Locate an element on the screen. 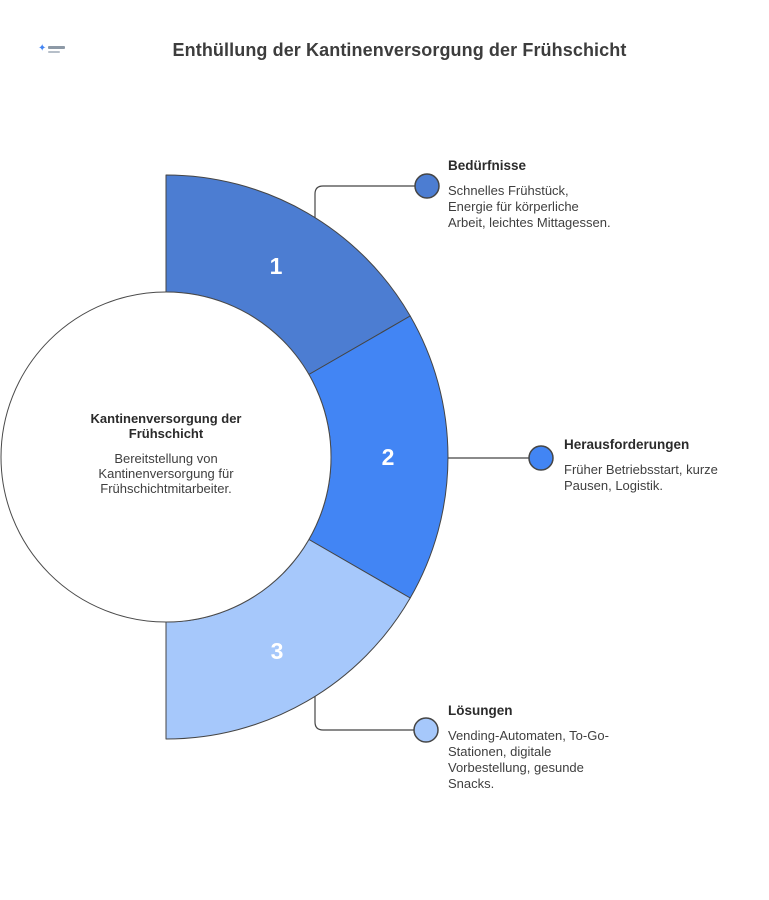 Image resolution: width=769 pixels, height=900 pixels. callout-1-title: Bedürfnisse is located at coordinates (487, 165).